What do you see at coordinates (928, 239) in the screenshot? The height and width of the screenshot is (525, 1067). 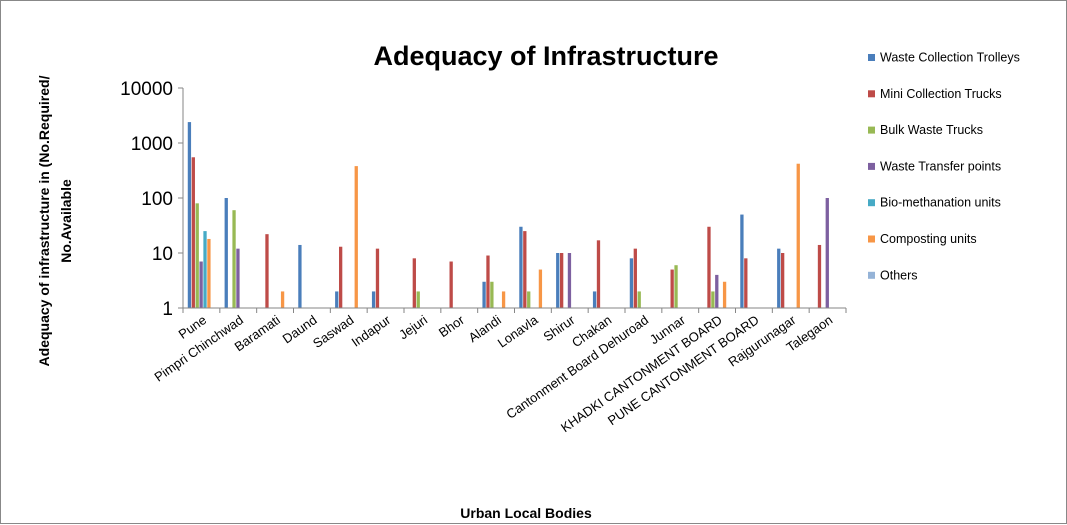 I see `legend-entry: Composting units` at bounding box center [928, 239].